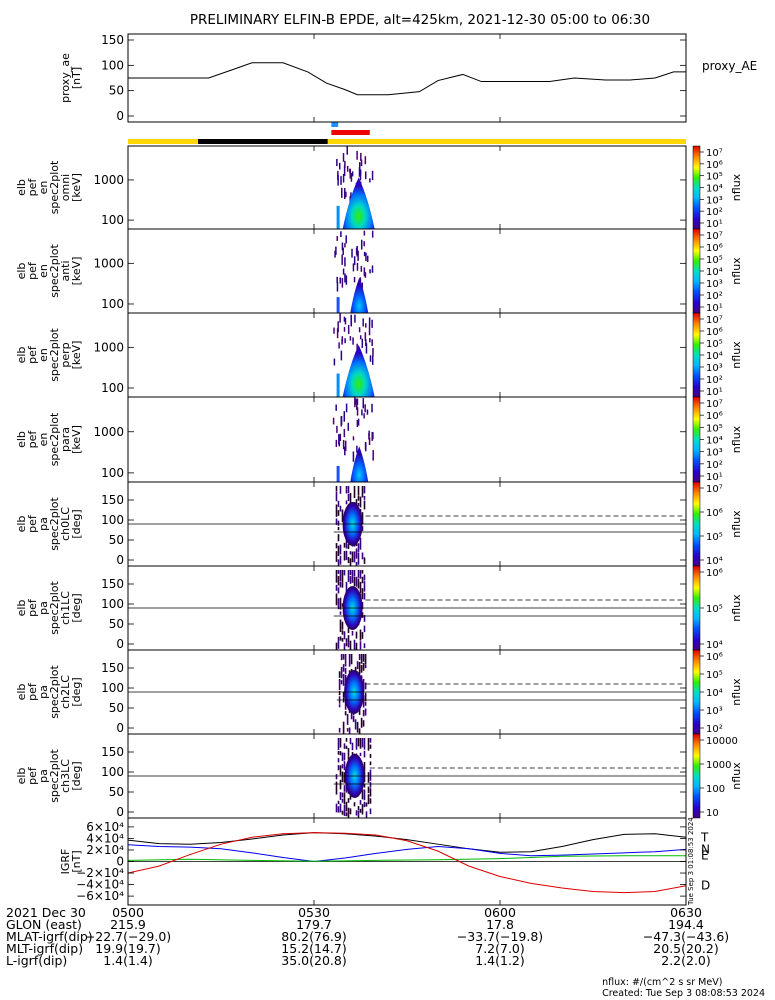 Image resolution: width=775 pixels, height=1000 pixels. Describe the element at coordinates (500, 936) in the screenshot. I see `footer-value: −33.7(−19.8)` at that location.